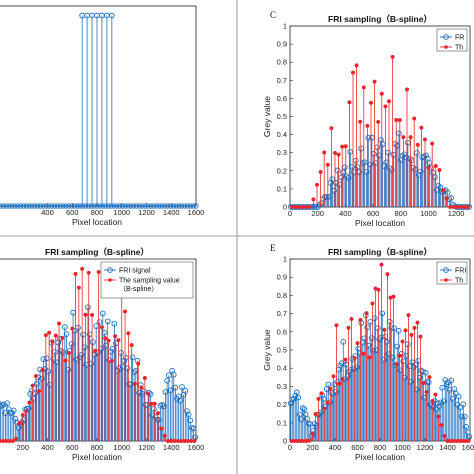 Image resolution: width=474 pixels, height=474 pixels. I want to click on x-tick-label: 200, so click(22, 447).